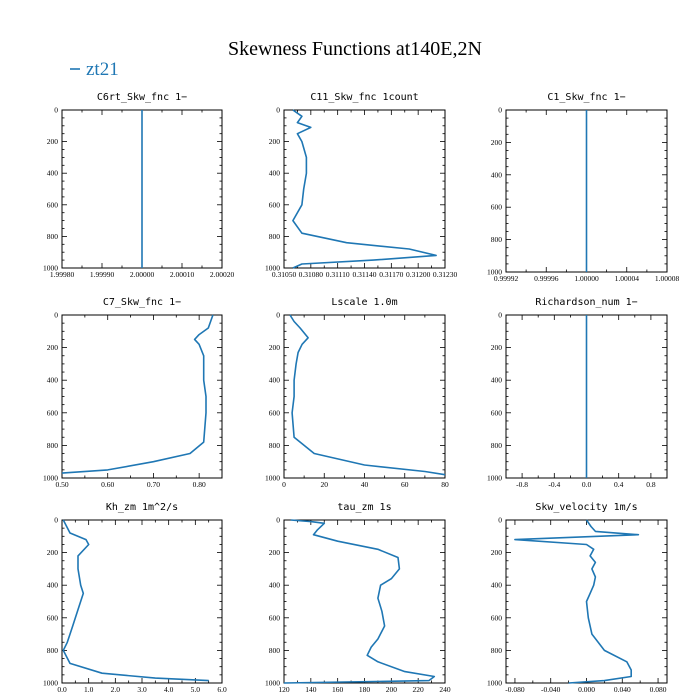  What do you see at coordinates (619, 484) in the screenshot?
I see `x-tick-label: 0.4` at bounding box center [619, 484].